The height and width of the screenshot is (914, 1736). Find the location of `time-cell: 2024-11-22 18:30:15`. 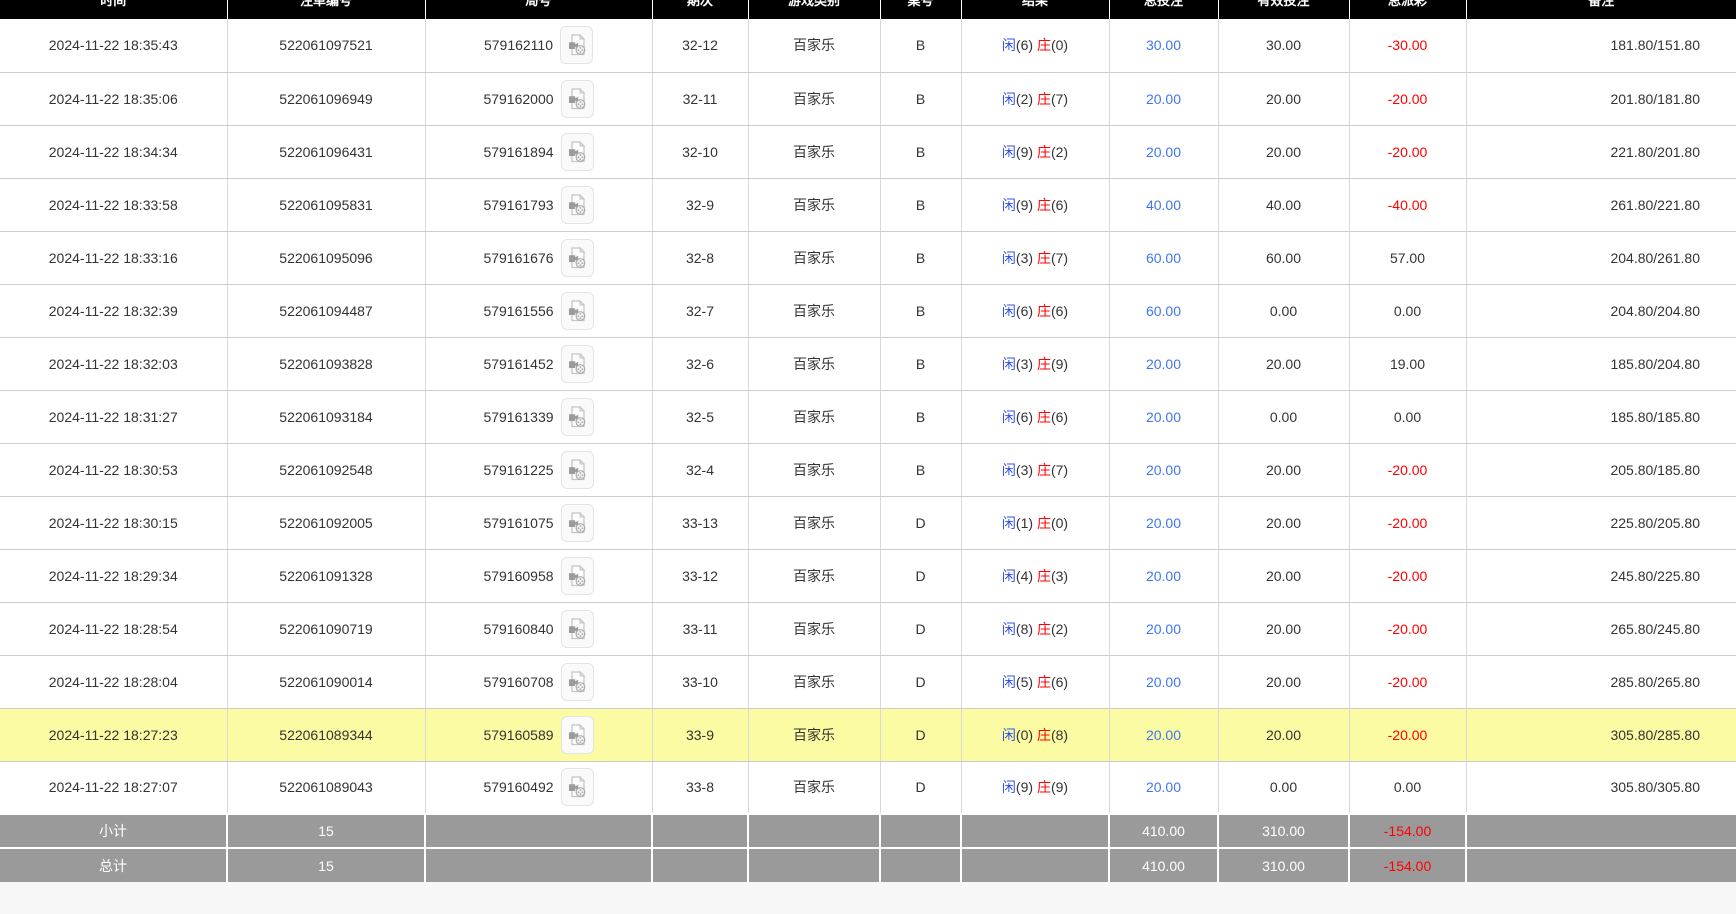

time-cell: 2024-11-22 18:30:15 is located at coordinates (114, 523).